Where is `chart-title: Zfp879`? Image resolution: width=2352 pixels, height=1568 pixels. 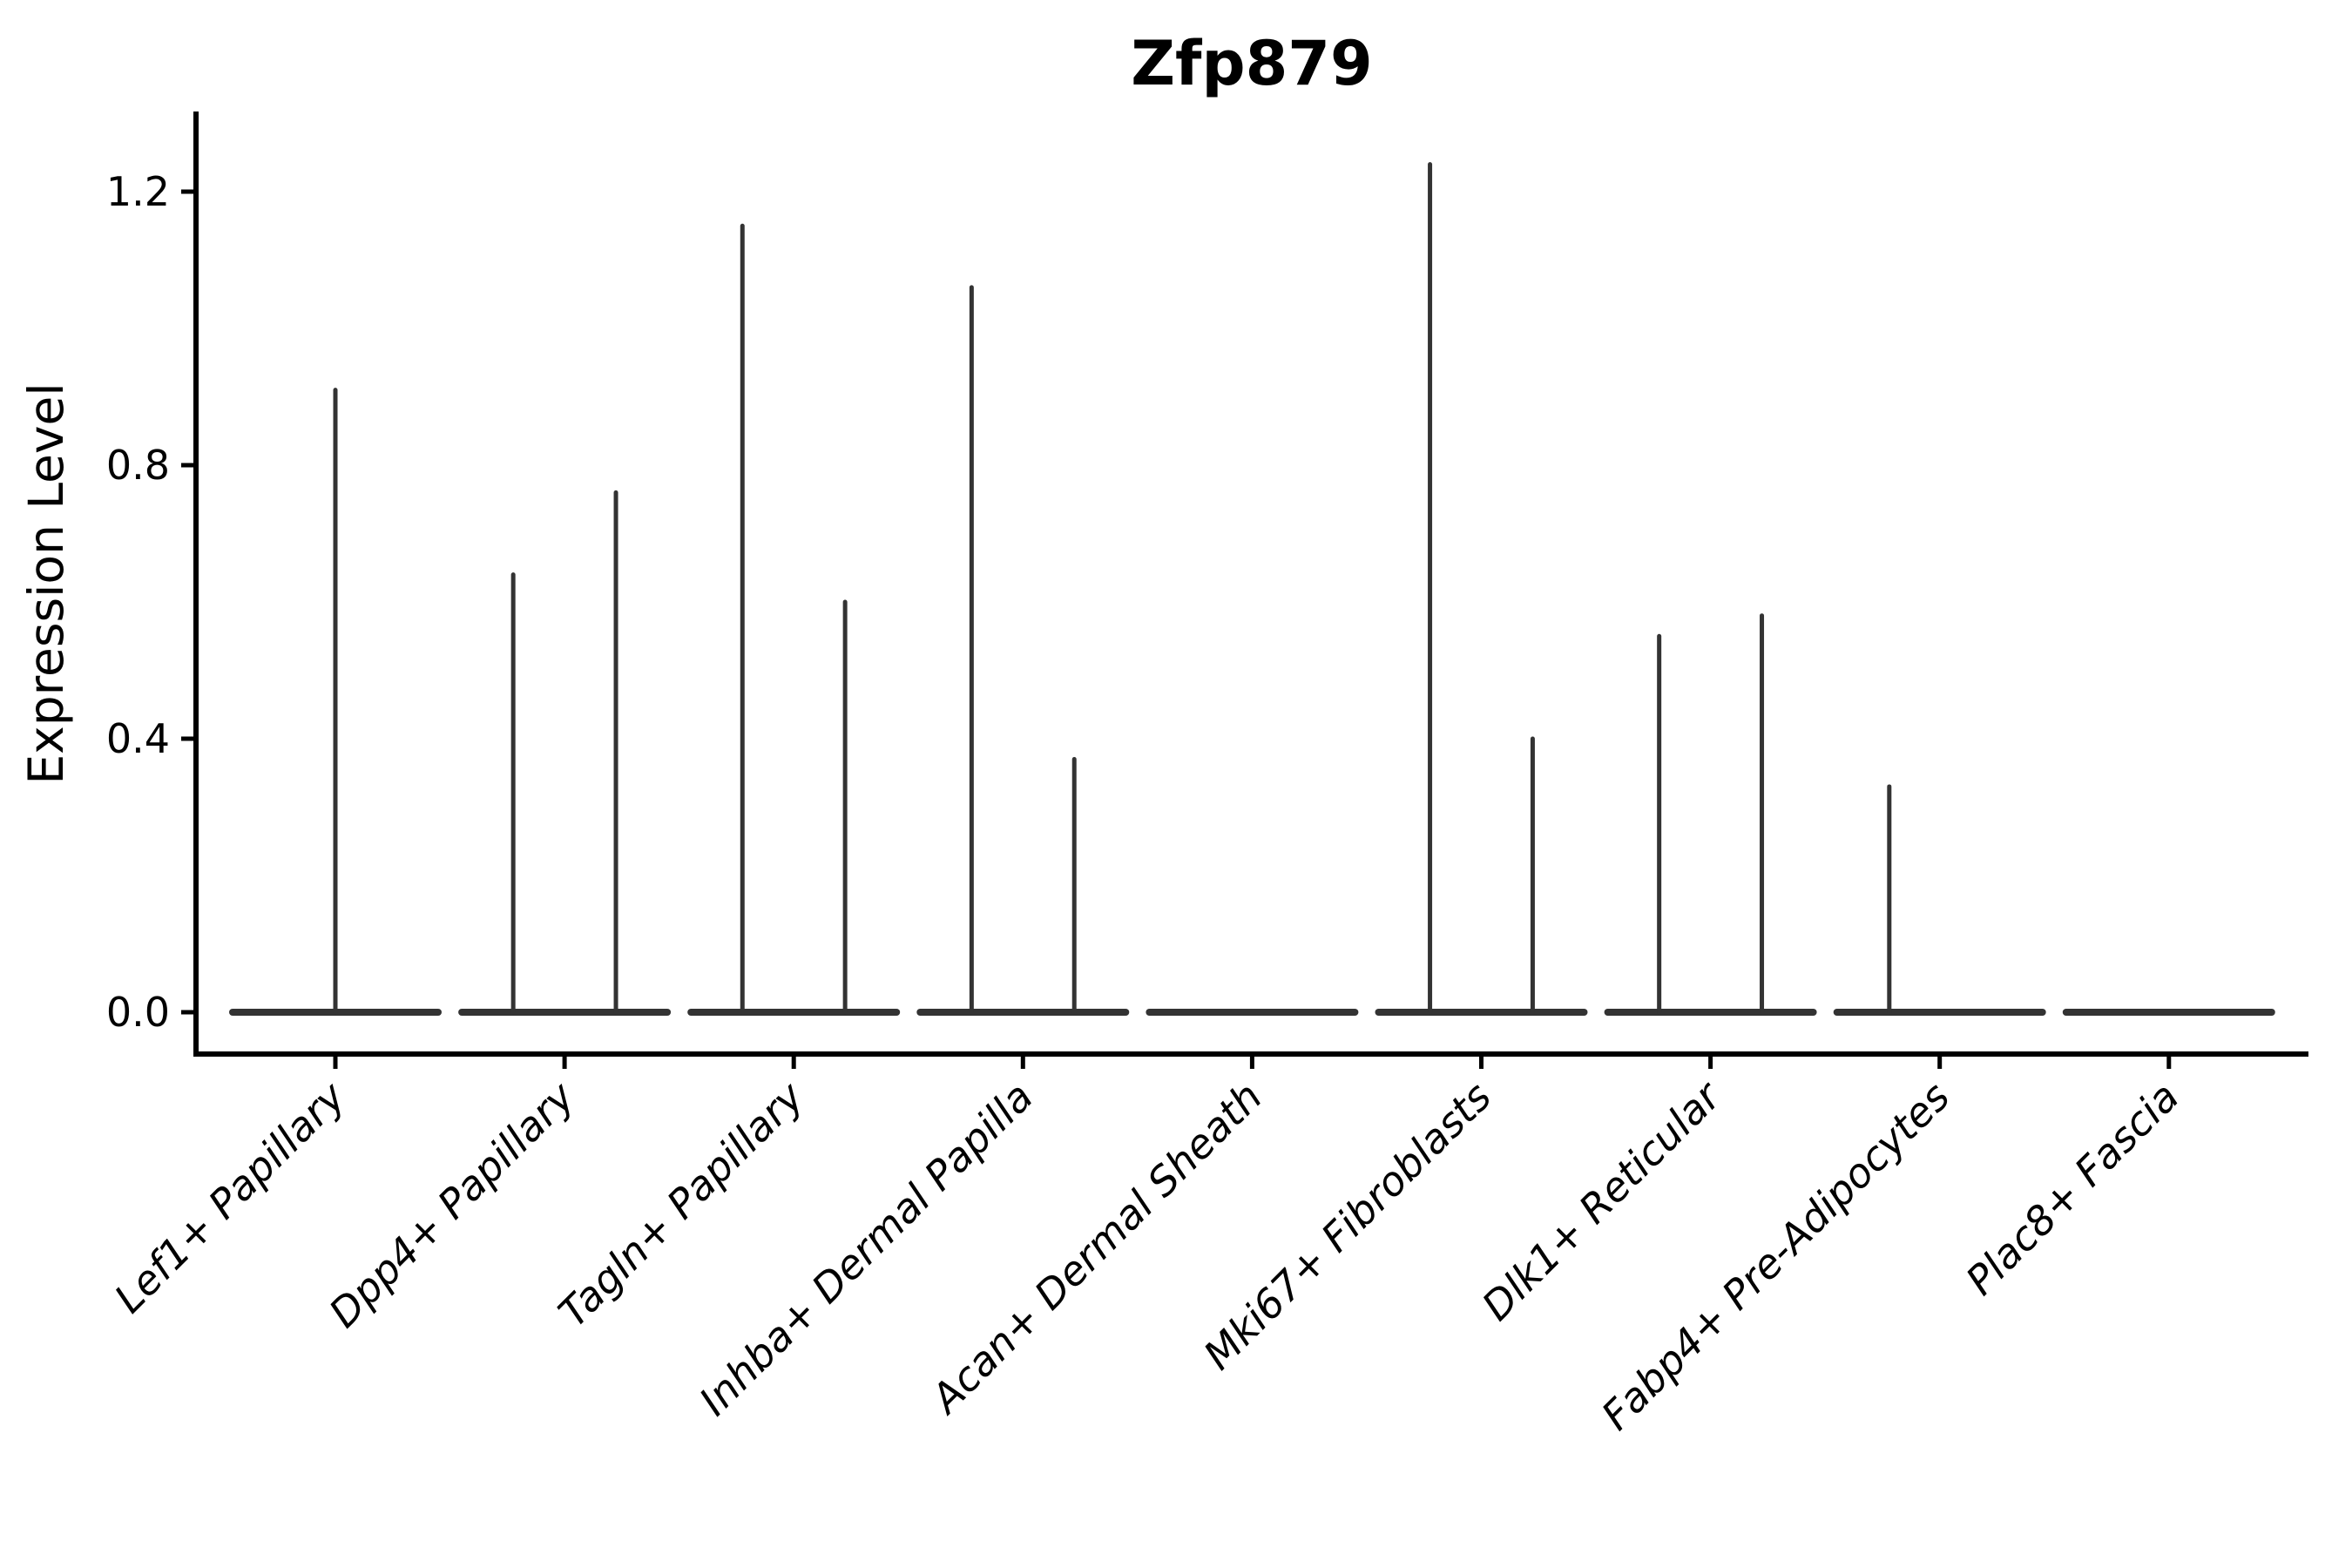
chart-title: Zfp879 is located at coordinates (1251, 64).